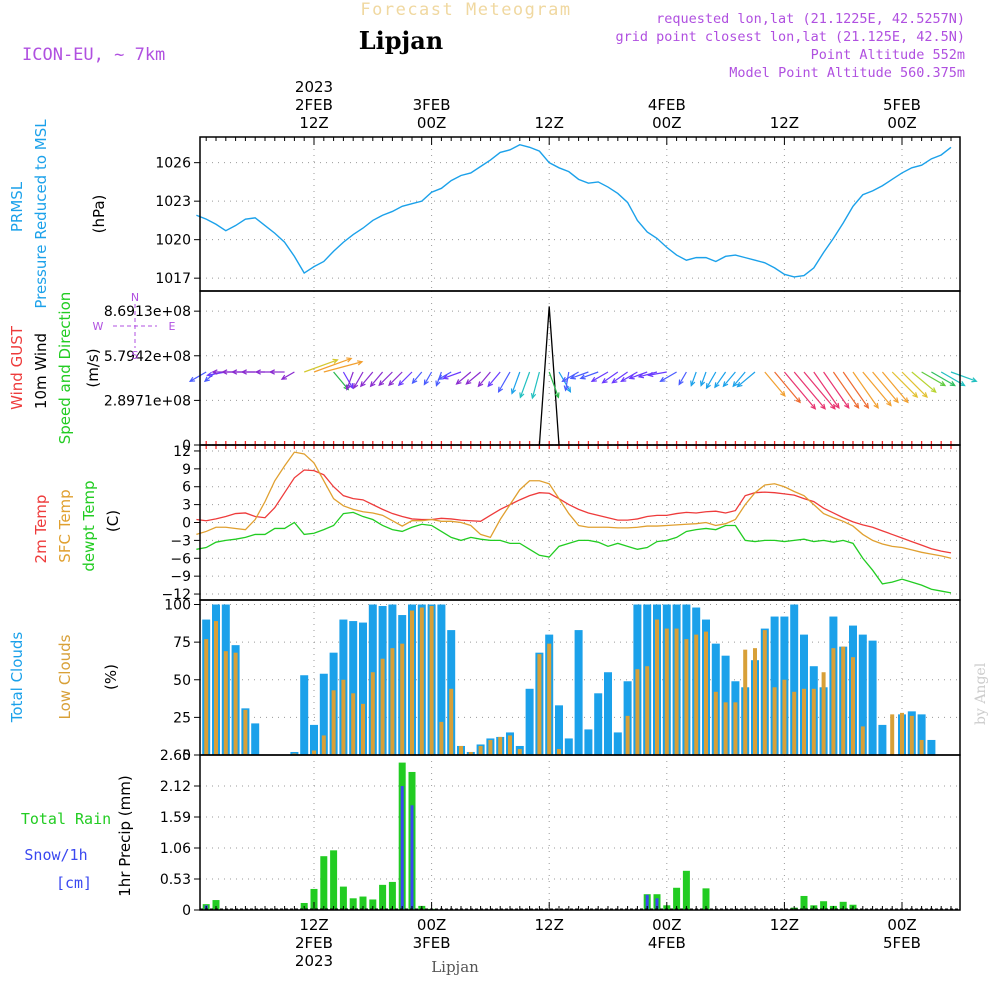 Image resolution: width=1000 pixels, height=1000 pixels. I want to click on y-tick-label: 1026, so click(173, 164).